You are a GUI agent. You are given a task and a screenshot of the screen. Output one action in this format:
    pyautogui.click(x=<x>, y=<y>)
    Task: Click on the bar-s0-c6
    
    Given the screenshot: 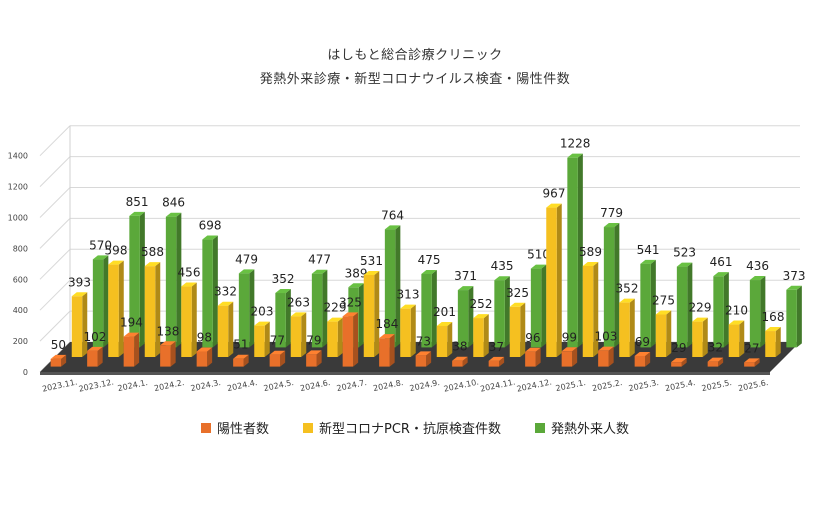 What is the action you would take?
    pyautogui.click(x=275, y=360)
    